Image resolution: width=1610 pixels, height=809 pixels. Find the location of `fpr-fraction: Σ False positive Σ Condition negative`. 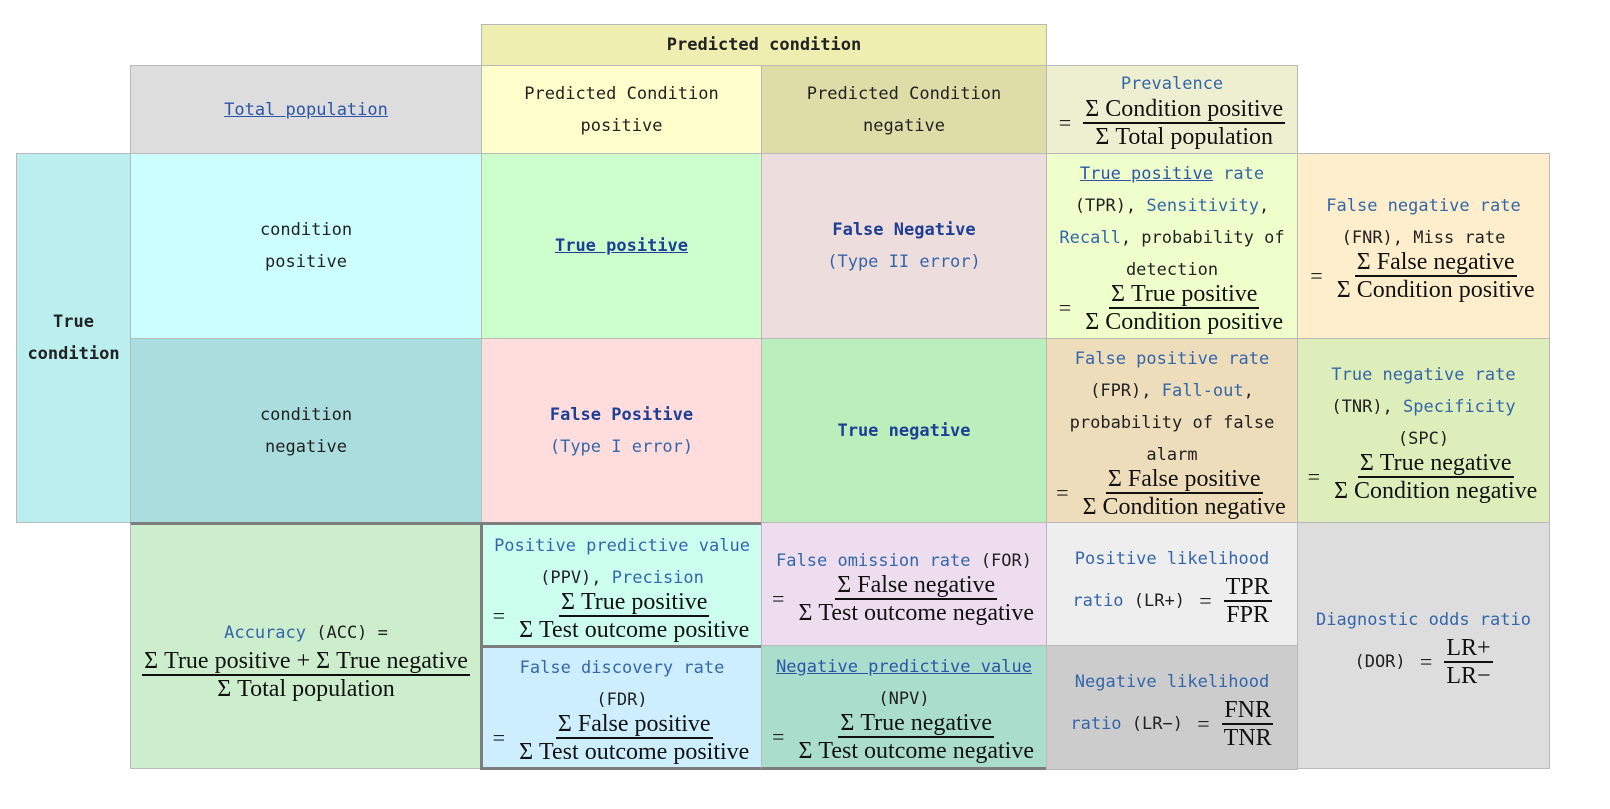

fpr-fraction: Σ False positive Σ Condition negative is located at coordinates (1184, 493).